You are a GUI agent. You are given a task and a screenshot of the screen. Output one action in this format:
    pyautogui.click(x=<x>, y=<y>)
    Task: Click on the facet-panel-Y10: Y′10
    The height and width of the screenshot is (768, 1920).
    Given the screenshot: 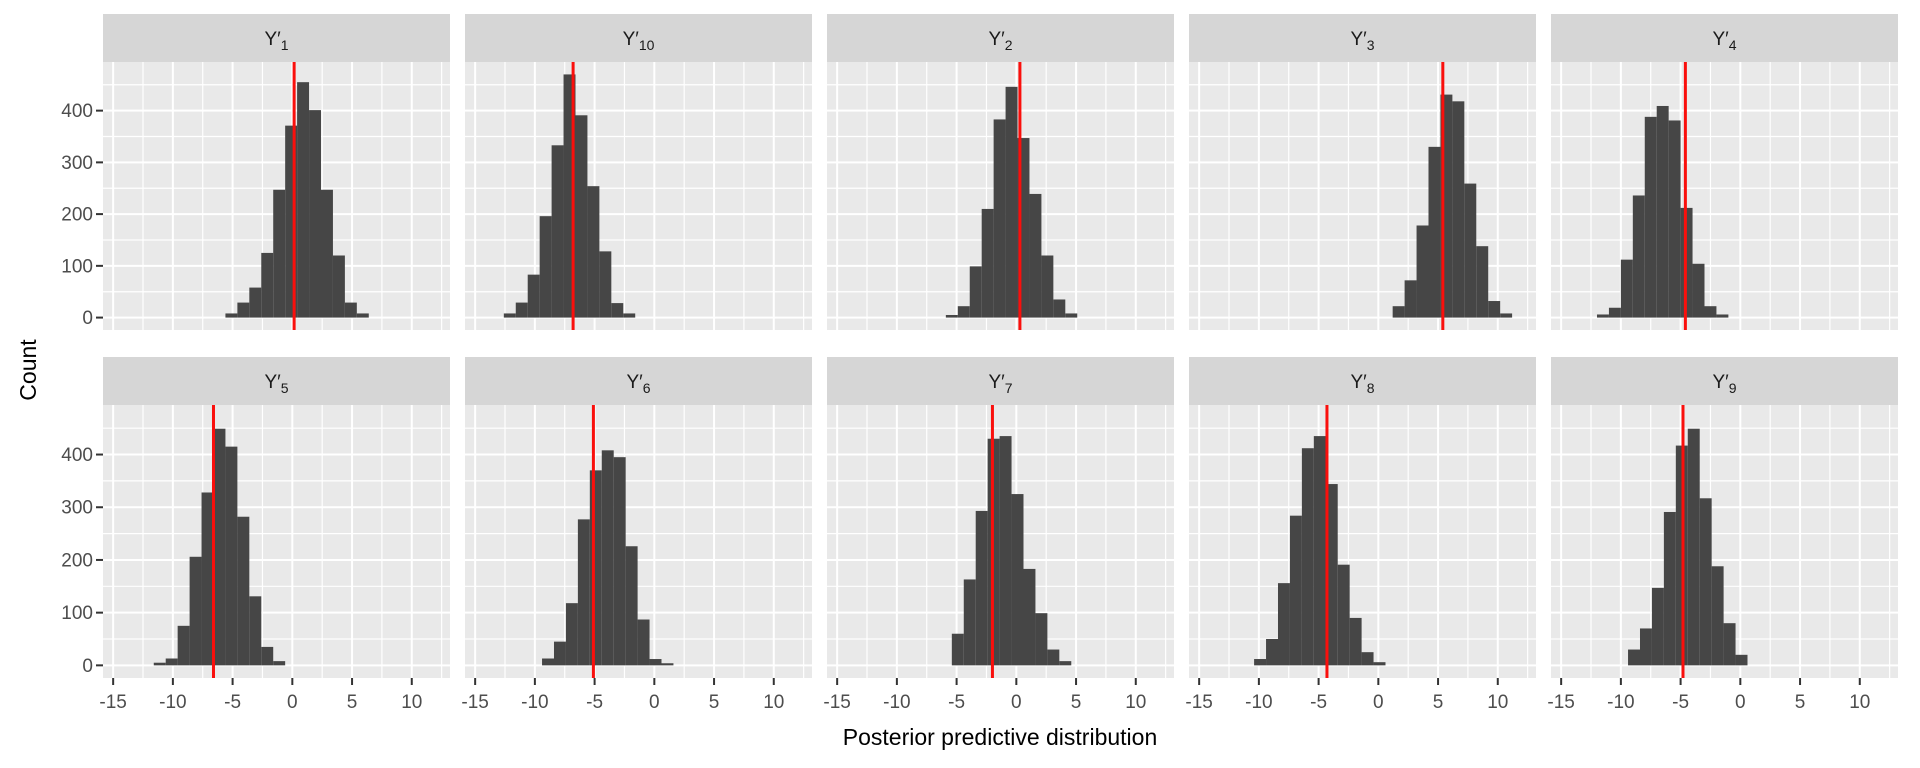 What is the action you would take?
    pyautogui.click(x=638, y=172)
    